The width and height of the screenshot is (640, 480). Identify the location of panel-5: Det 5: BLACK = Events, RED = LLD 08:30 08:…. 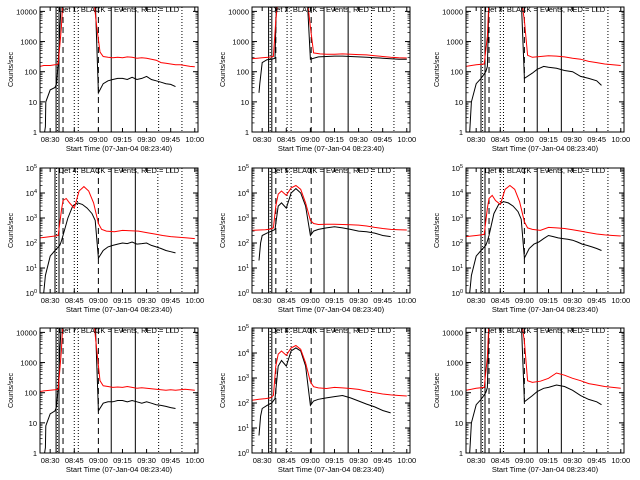
(318, 239).